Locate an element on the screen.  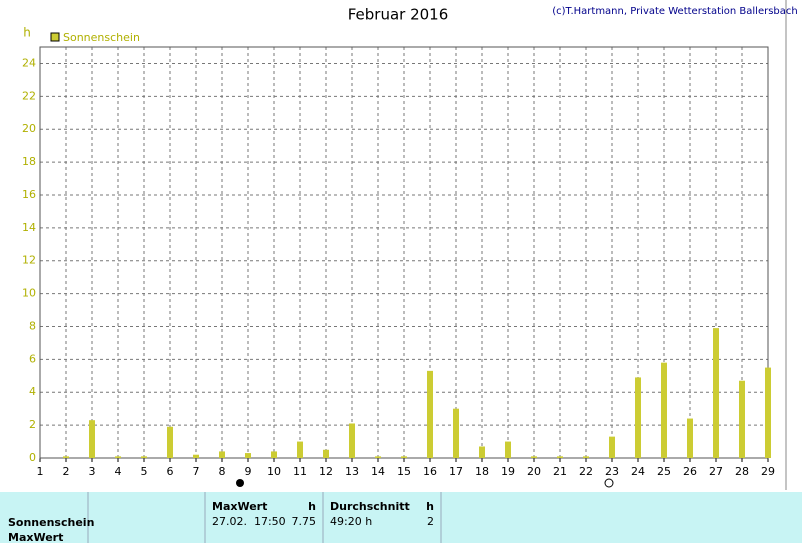
x-tick-label: 18 is located at coordinates (482, 471).